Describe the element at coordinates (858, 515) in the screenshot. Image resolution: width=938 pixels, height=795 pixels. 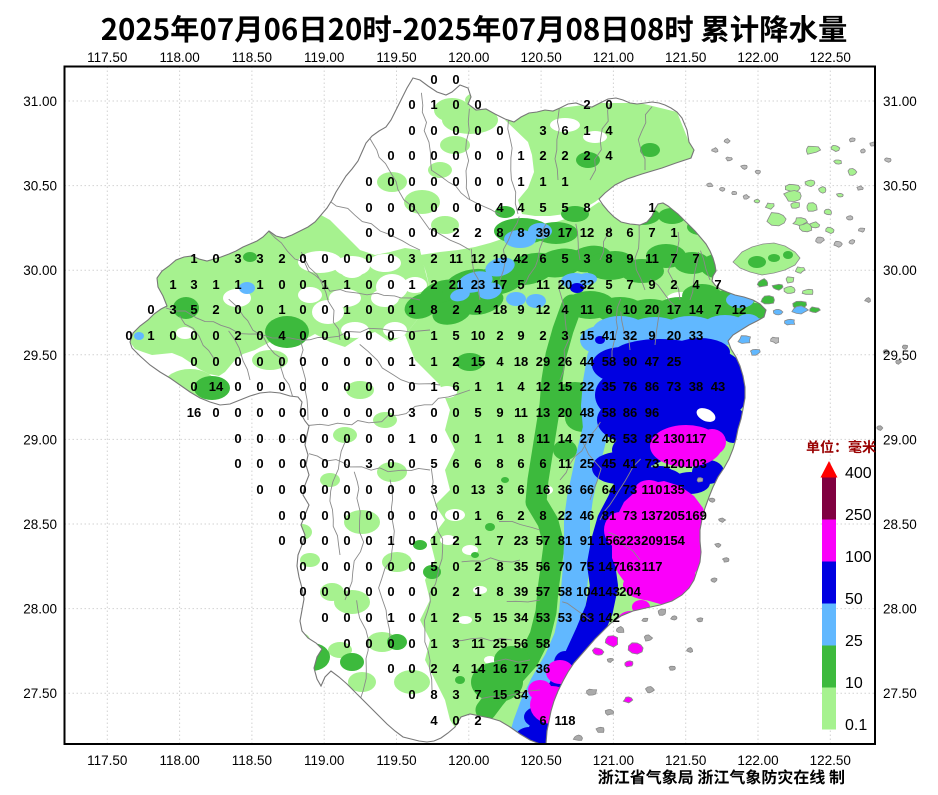
I see `svg-text: 250` at that location.